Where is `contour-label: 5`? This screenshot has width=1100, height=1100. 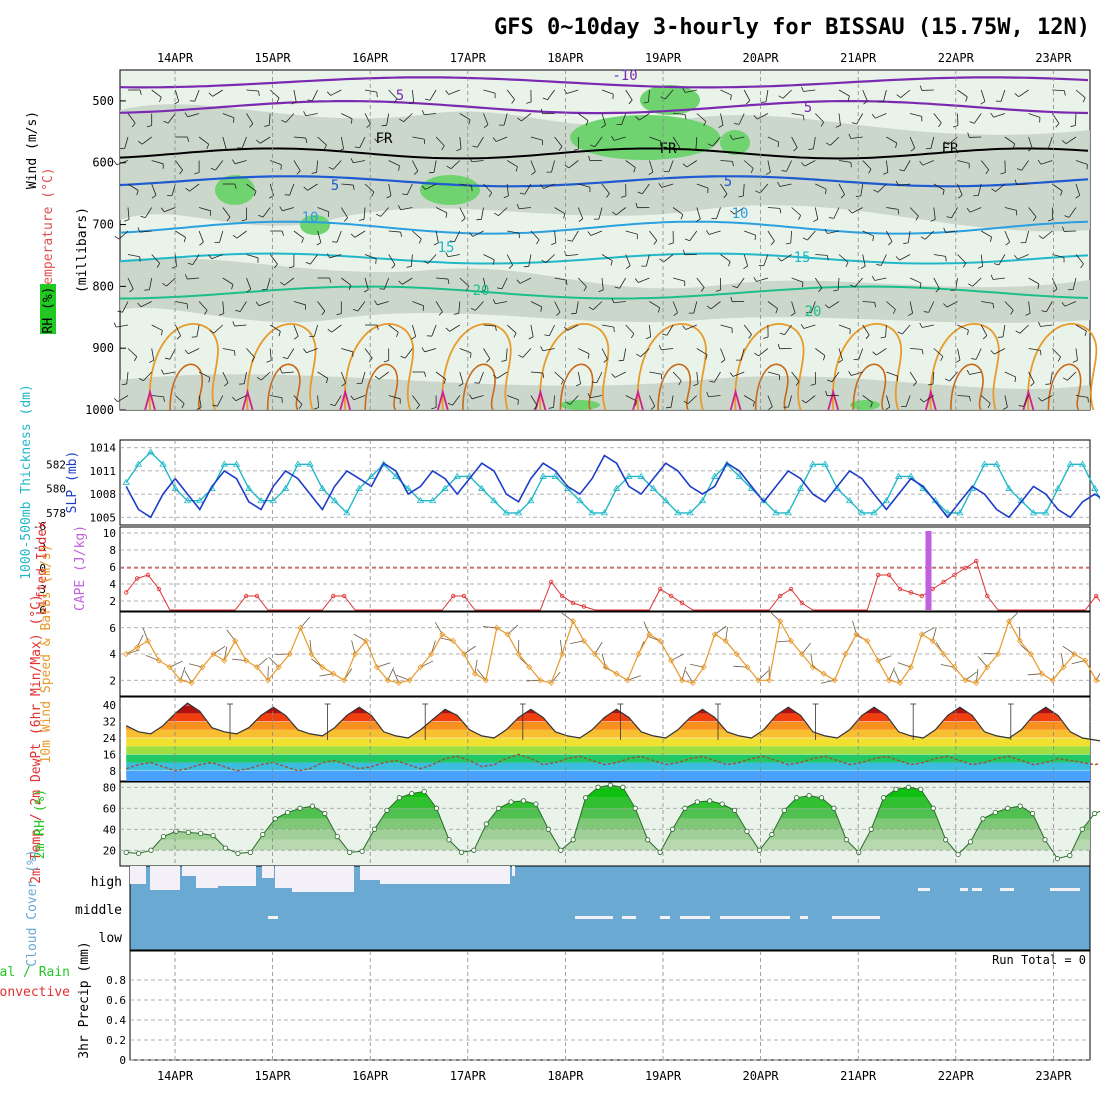
contour-label: 5 is located at coordinates (335, 186).